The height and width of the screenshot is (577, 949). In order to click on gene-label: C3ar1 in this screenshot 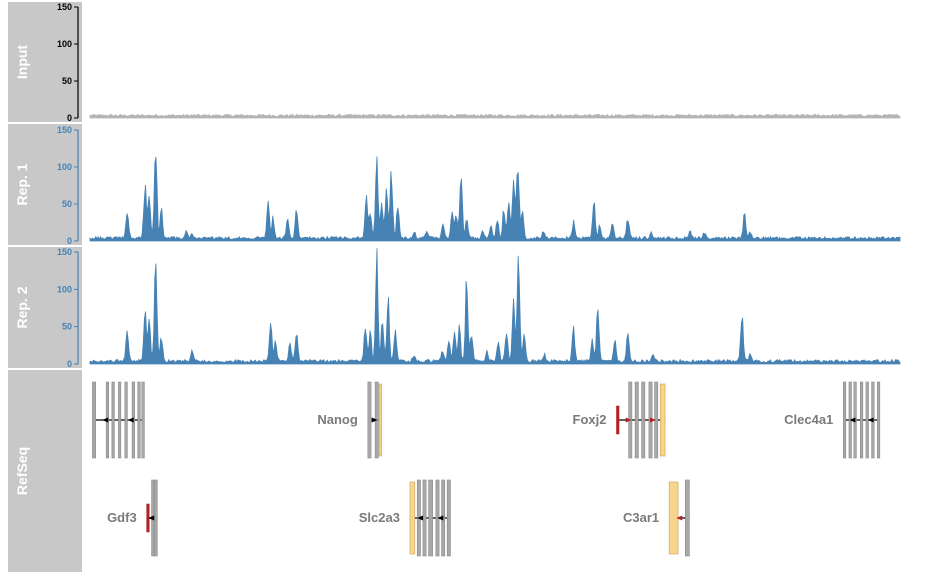, I will do `click(641, 517)`.